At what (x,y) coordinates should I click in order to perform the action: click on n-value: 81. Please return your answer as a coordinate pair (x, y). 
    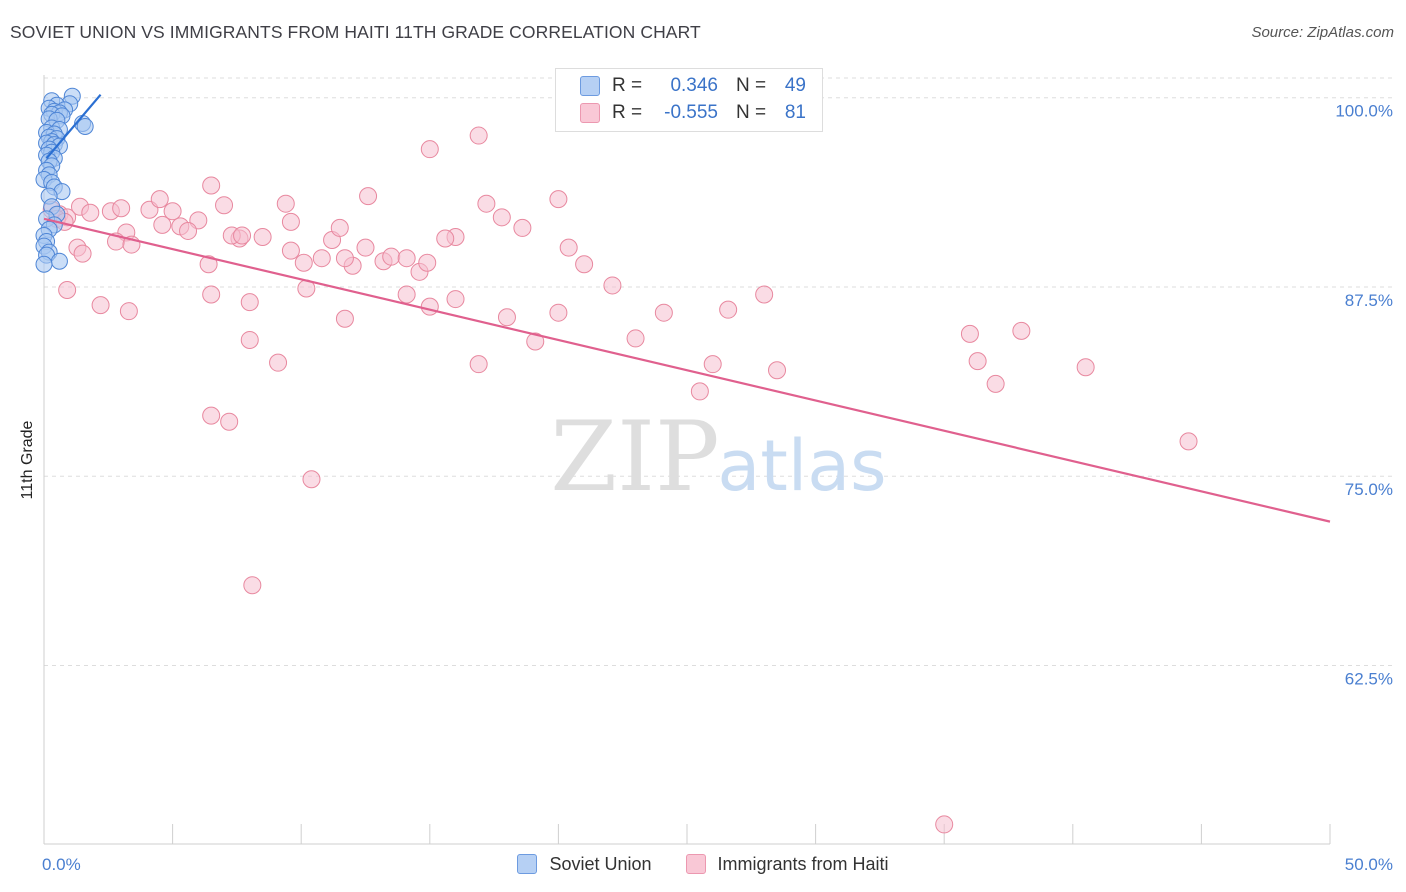
    Looking at the image, I should click on (795, 112).